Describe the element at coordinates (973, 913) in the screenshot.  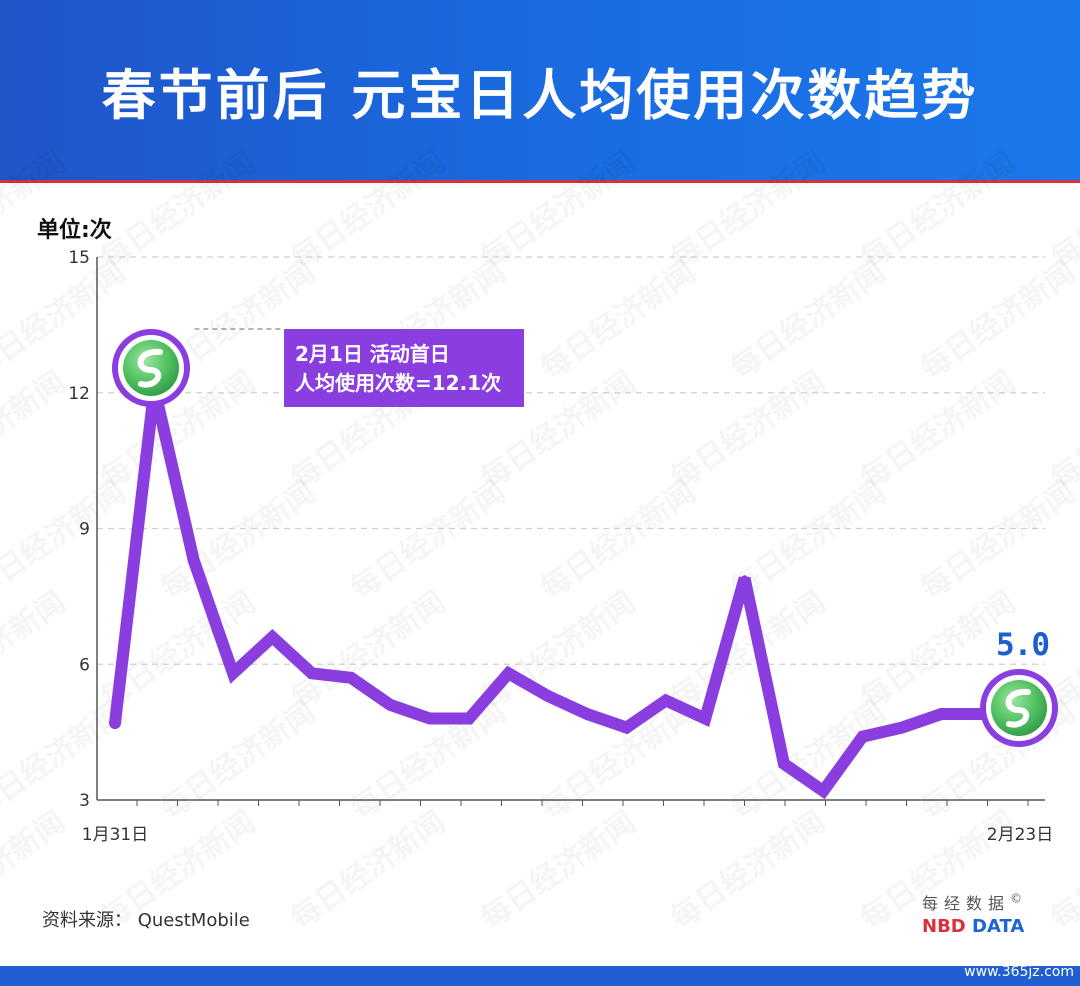
I see `brand-logo: 每经数据© NBD DATA` at that location.